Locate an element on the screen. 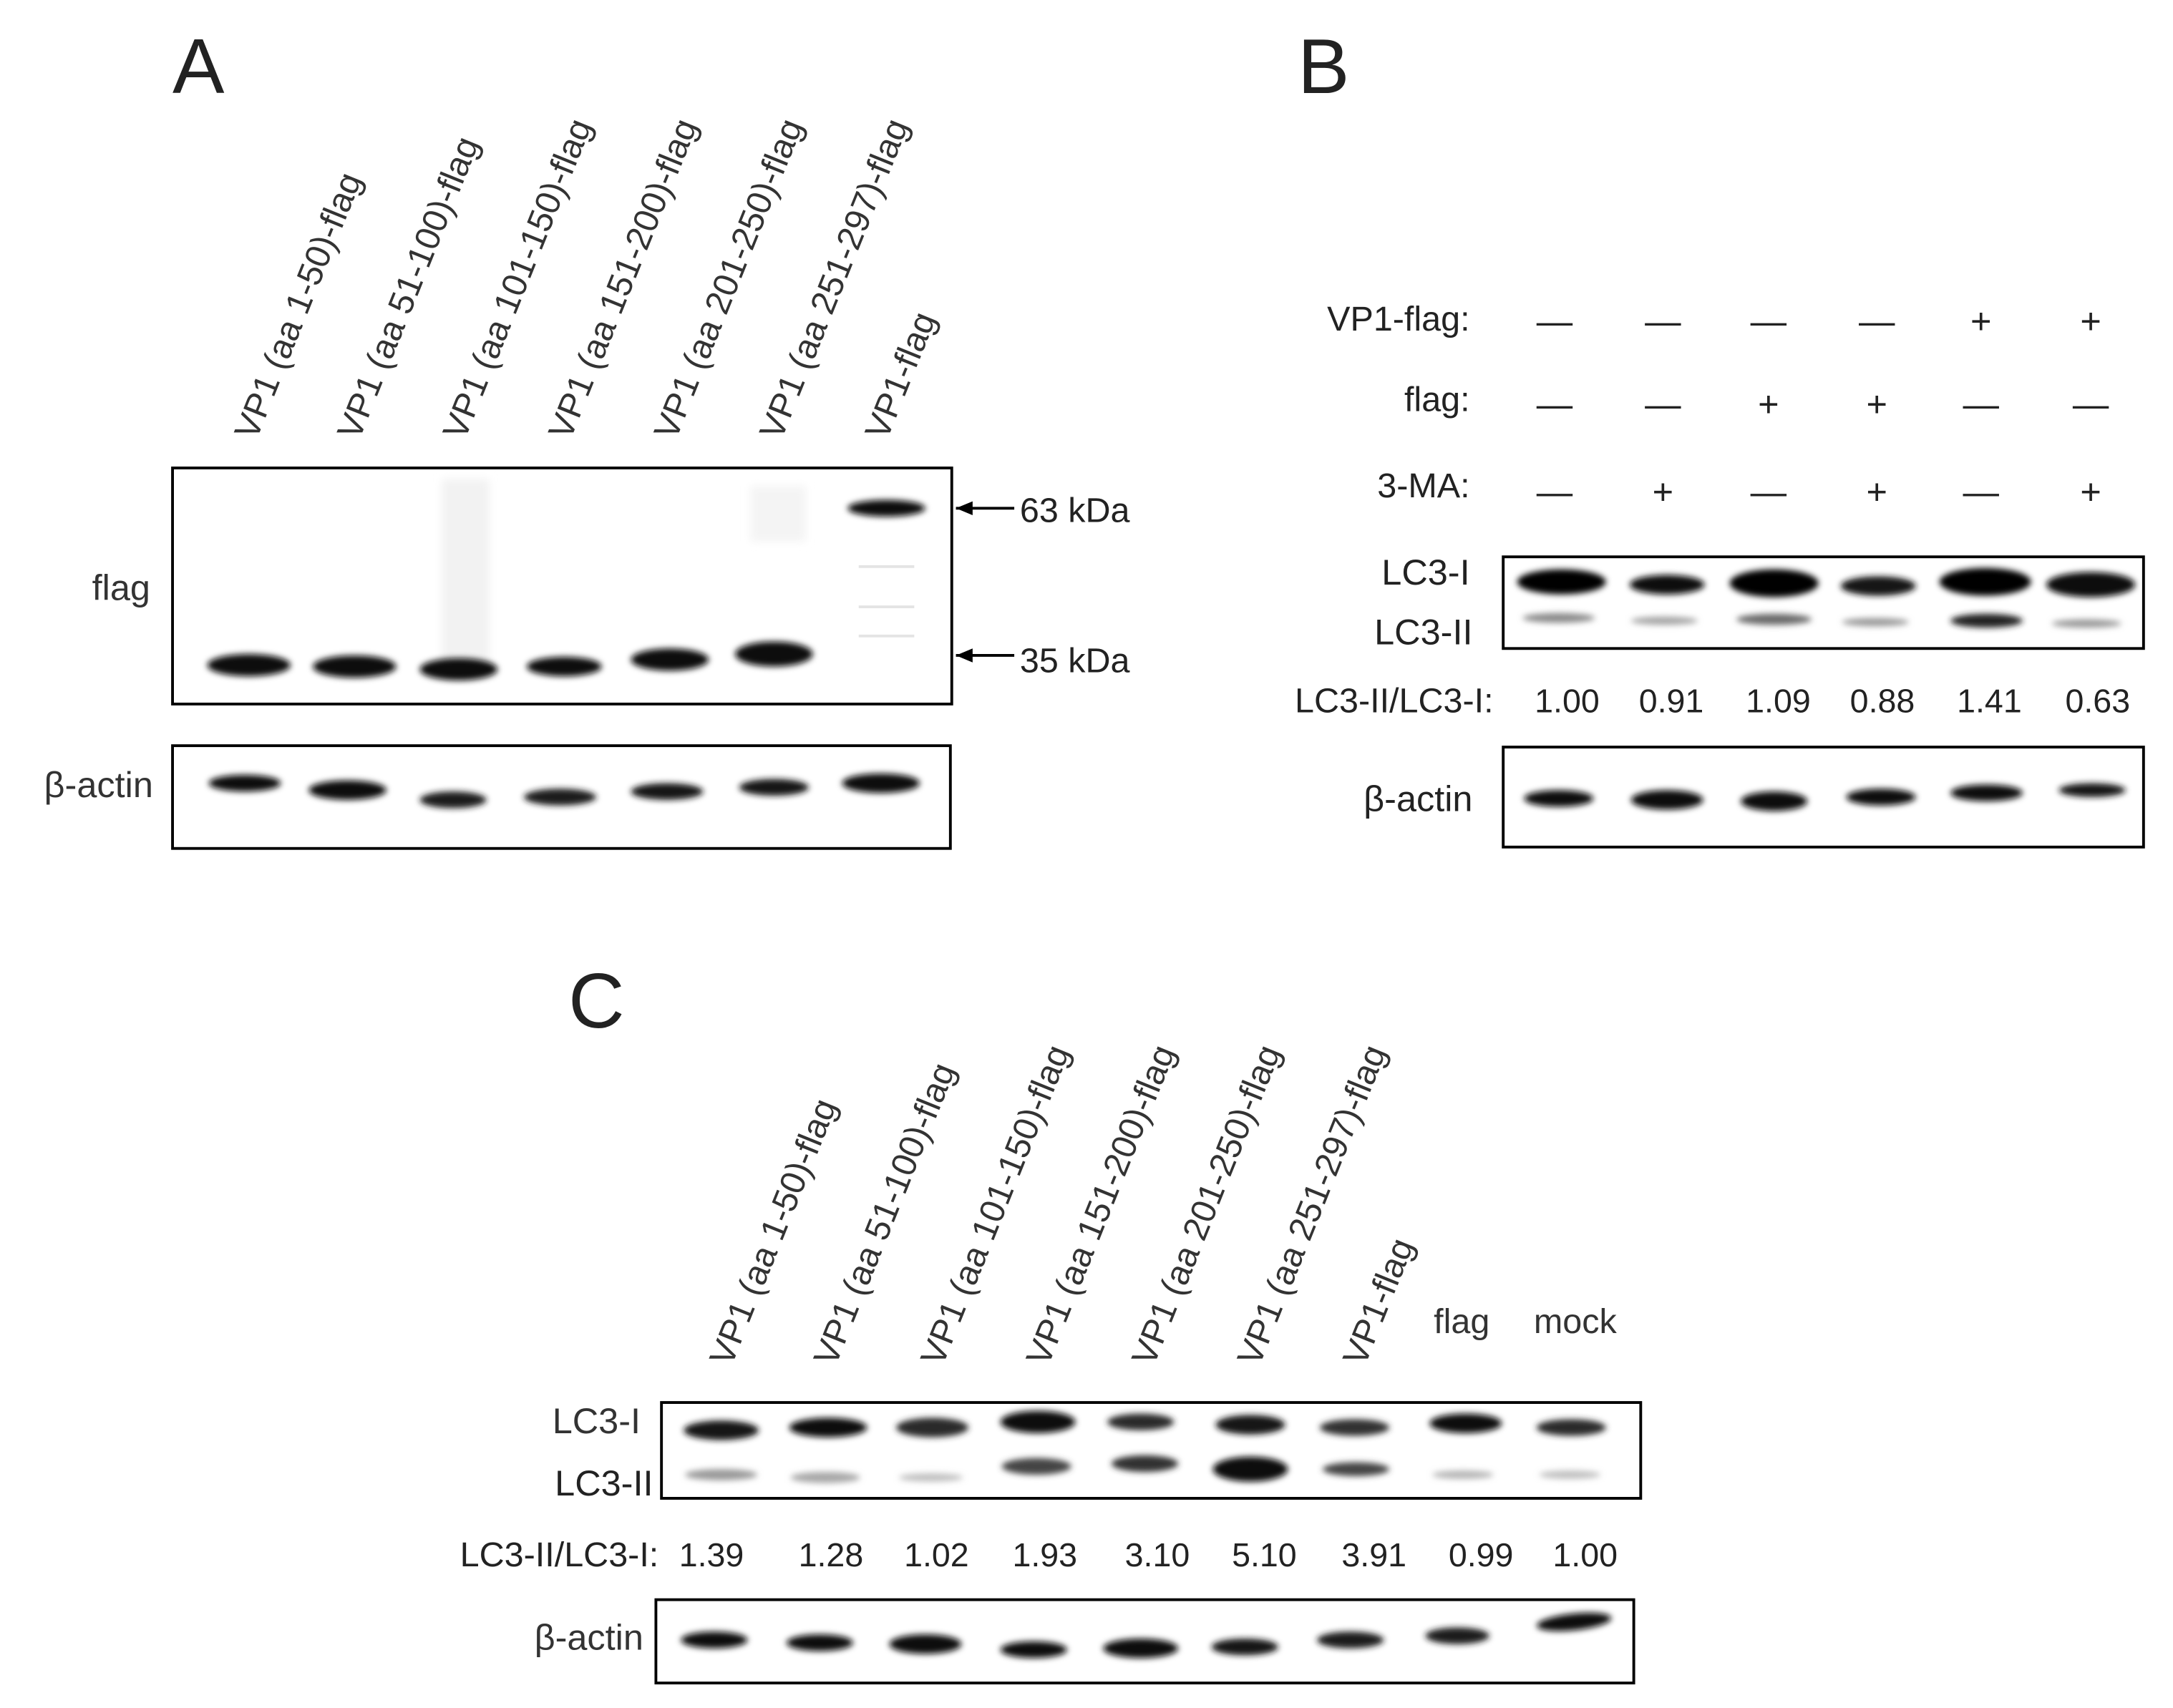  panel-b-lc3-blot is located at coordinates (1824, 602).